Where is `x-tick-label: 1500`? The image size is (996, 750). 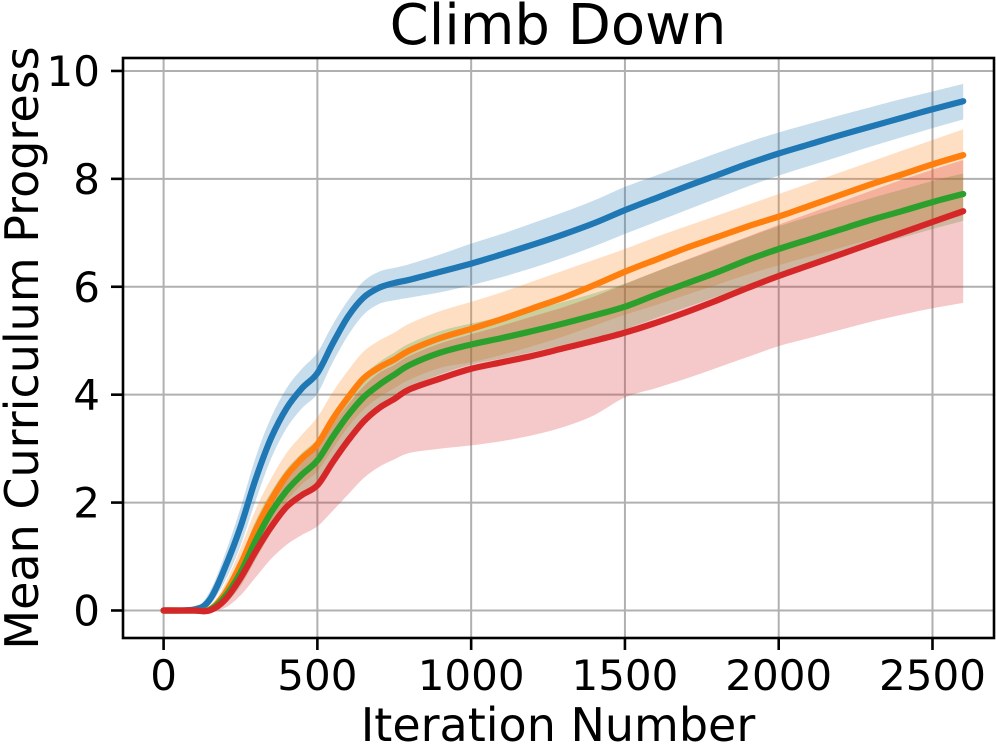 x-tick-label: 1500 is located at coordinates (624, 675).